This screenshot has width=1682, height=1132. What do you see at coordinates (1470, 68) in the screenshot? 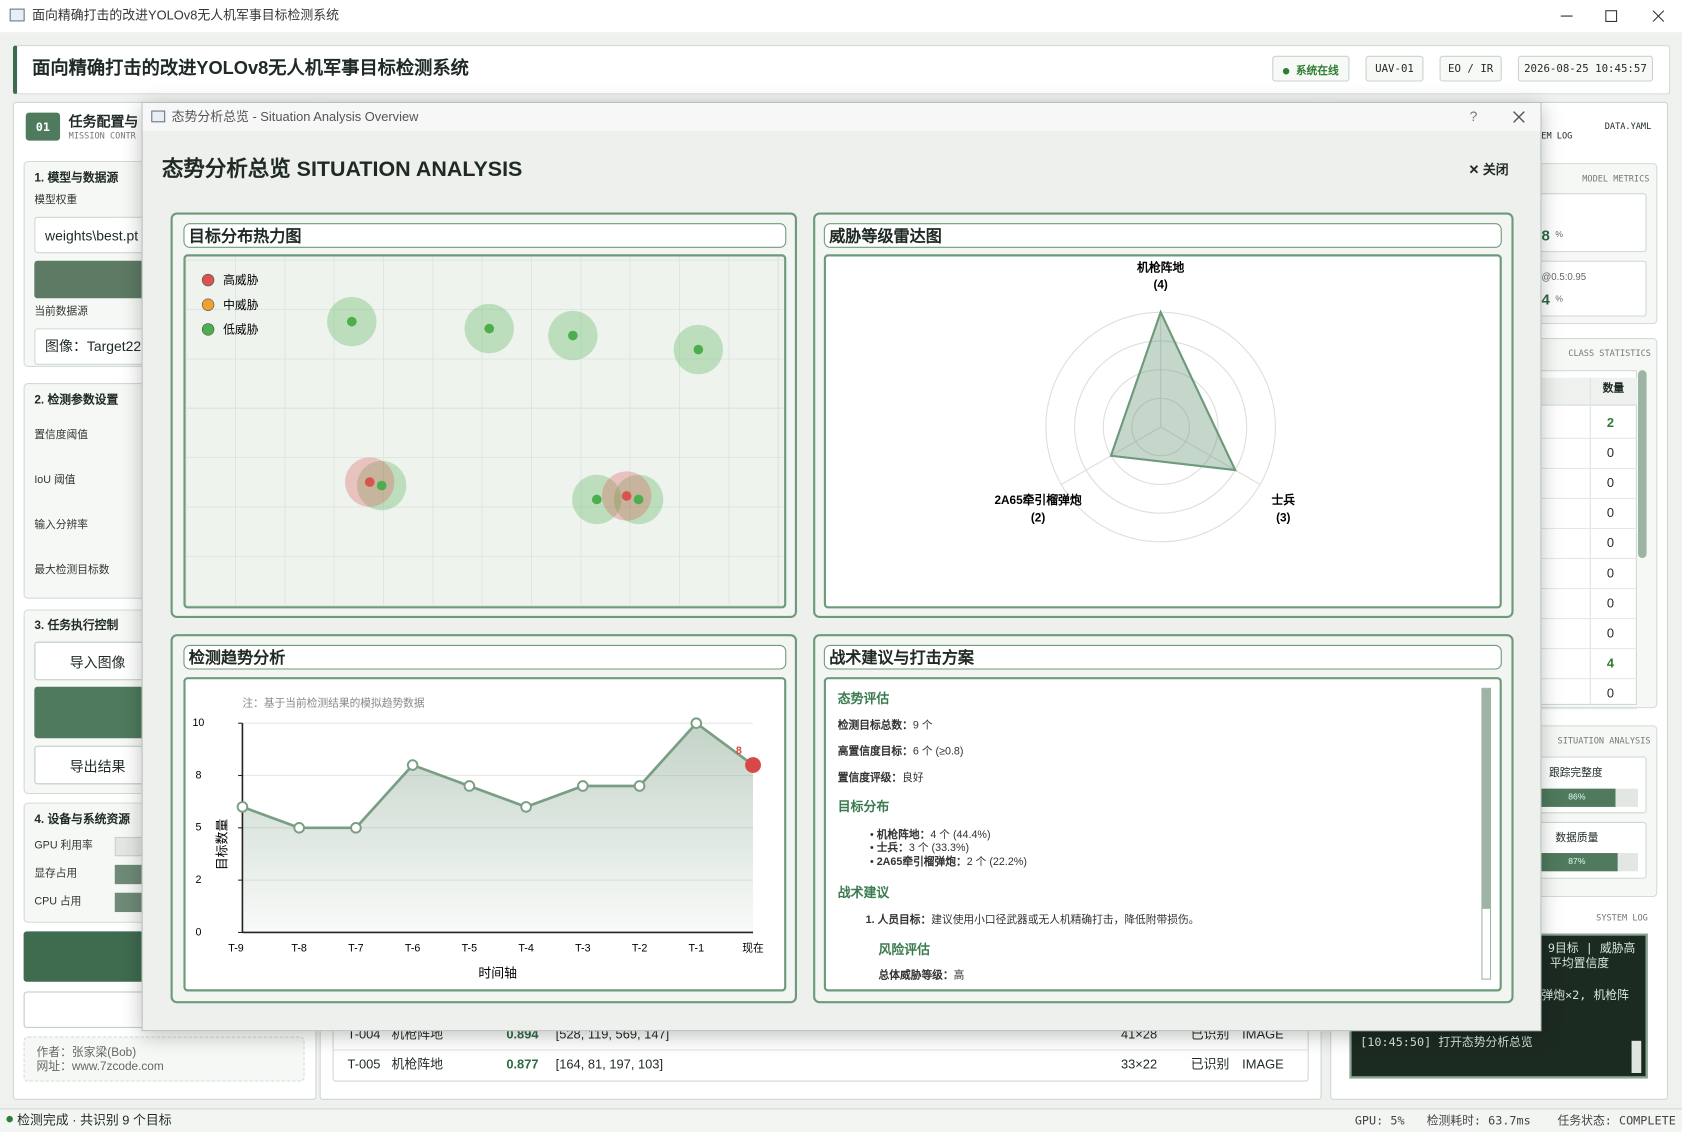
I see `sensor-badge: EO / IR` at bounding box center [1470, 68].